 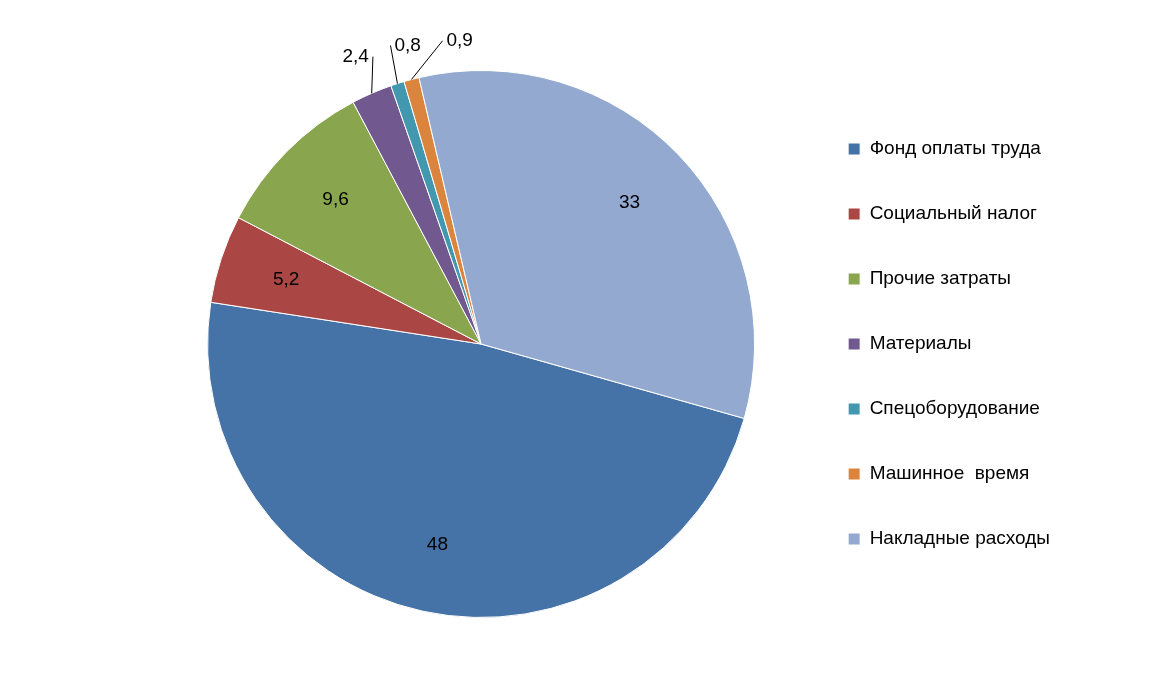 What do you see at coordinates (356, 55) in the screenshot?
I see `data-label: 2,4` at bounding box center [356, 55].